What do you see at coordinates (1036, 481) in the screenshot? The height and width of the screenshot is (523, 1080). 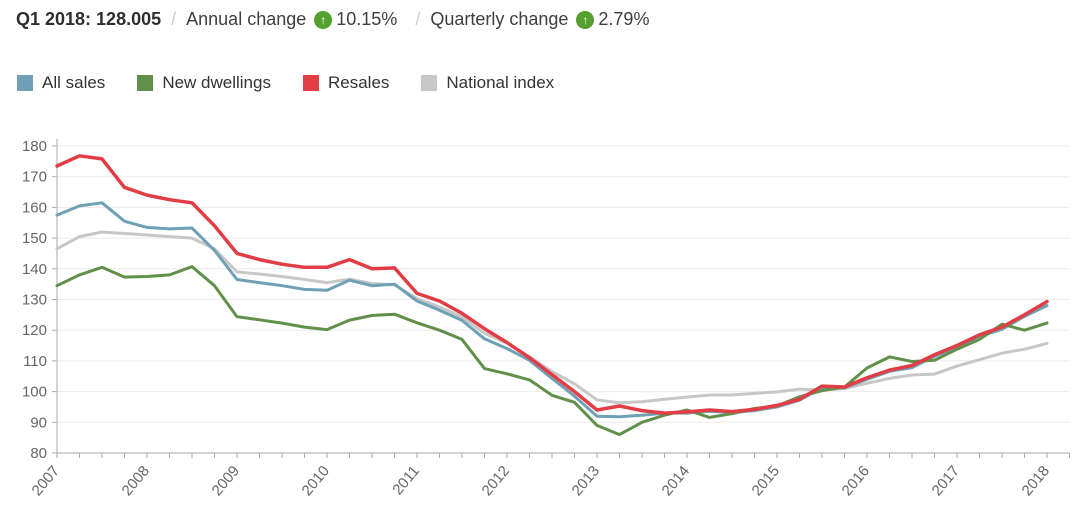 I see `x-axis-label: 2018` at bounding box center [1036, 481].